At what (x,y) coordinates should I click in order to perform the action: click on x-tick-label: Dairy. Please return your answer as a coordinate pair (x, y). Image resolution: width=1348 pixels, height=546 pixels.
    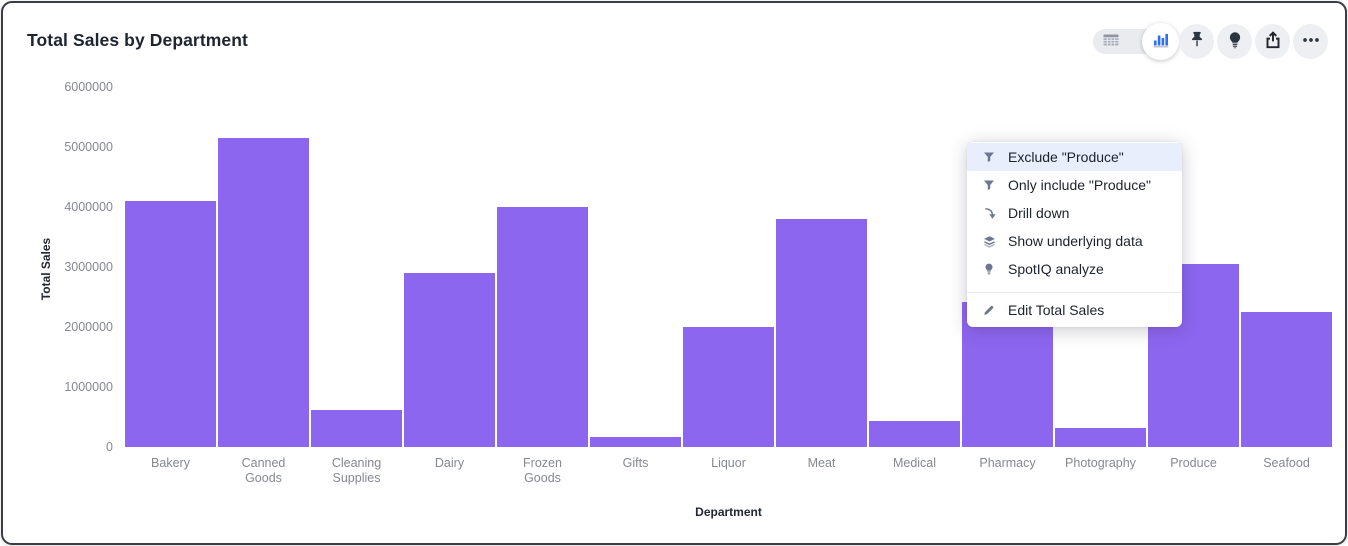
    Looking at the image, I should click on (449, 463).